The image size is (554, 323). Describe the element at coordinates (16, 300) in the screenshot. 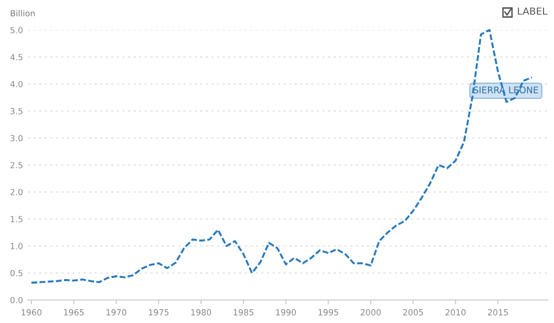

I see `y-tick-label: 0.0` at that location.